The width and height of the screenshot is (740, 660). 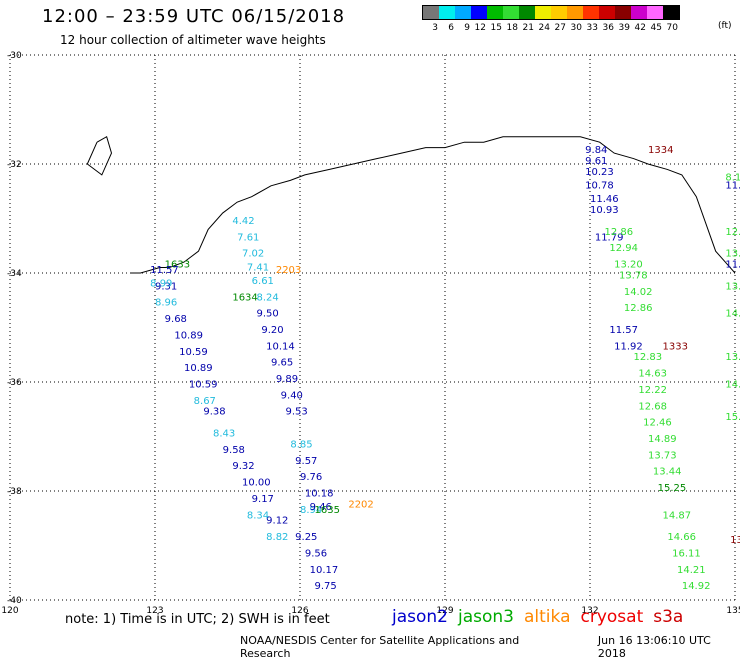 What do you see at coordinates (732, 186) in the screenshot?
I see `wave-height-label: 11.26` at bounding box center [732, 186].